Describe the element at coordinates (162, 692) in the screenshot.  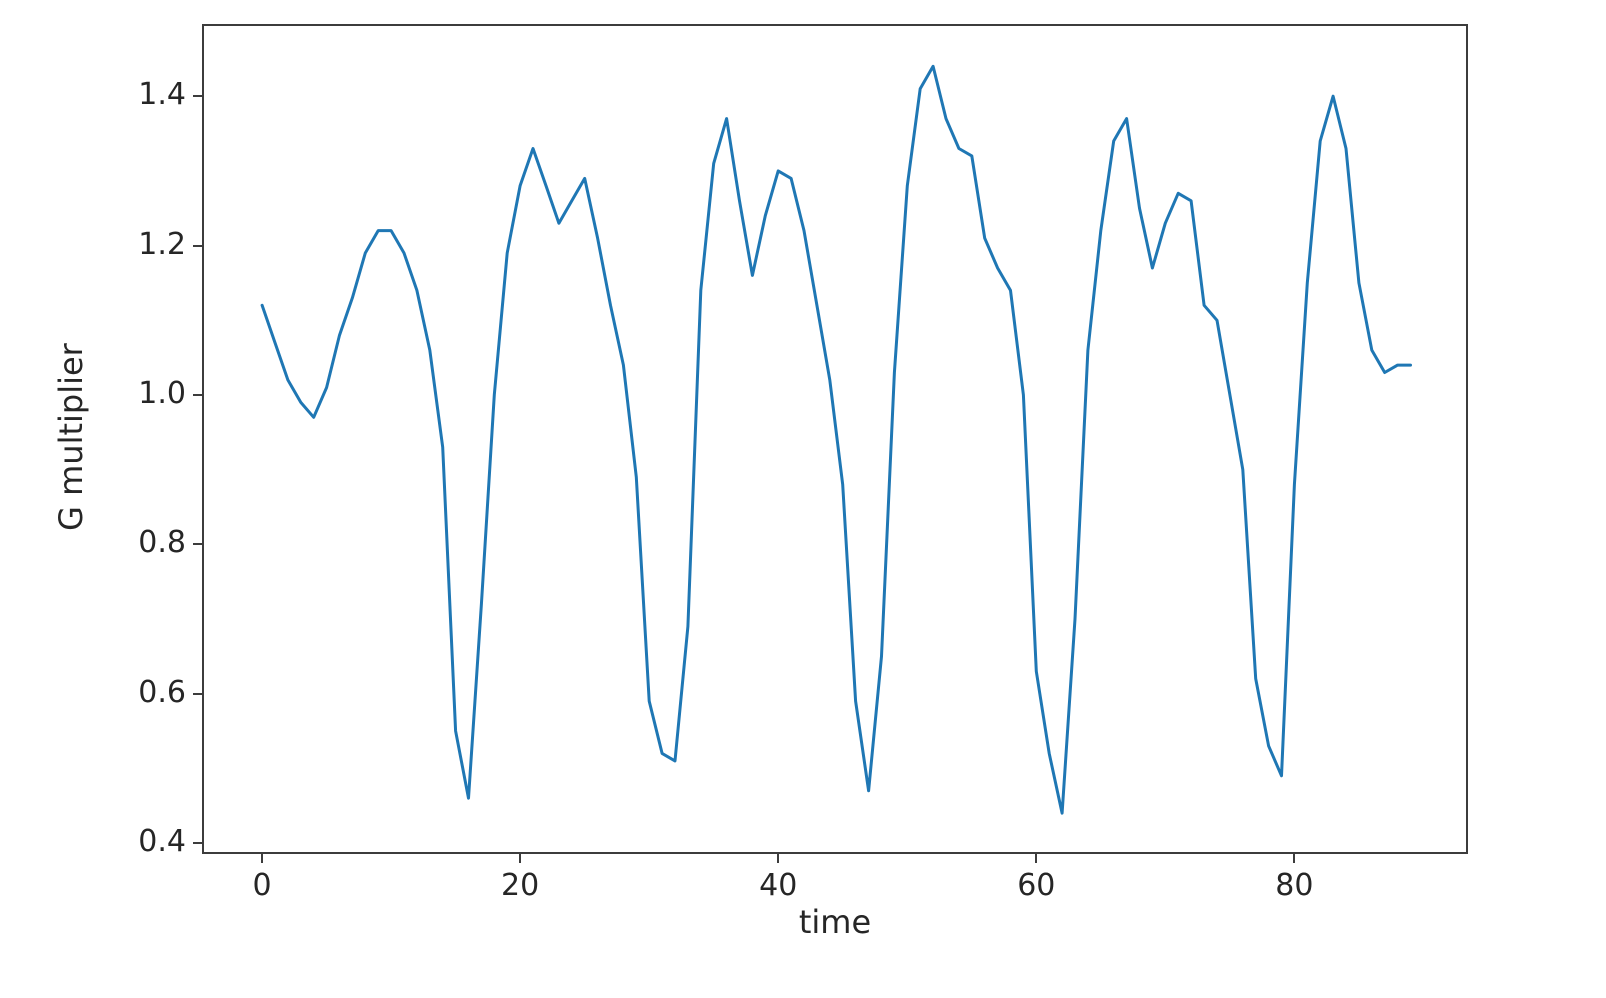
I see `y-tick-label: 0.6` at that location.